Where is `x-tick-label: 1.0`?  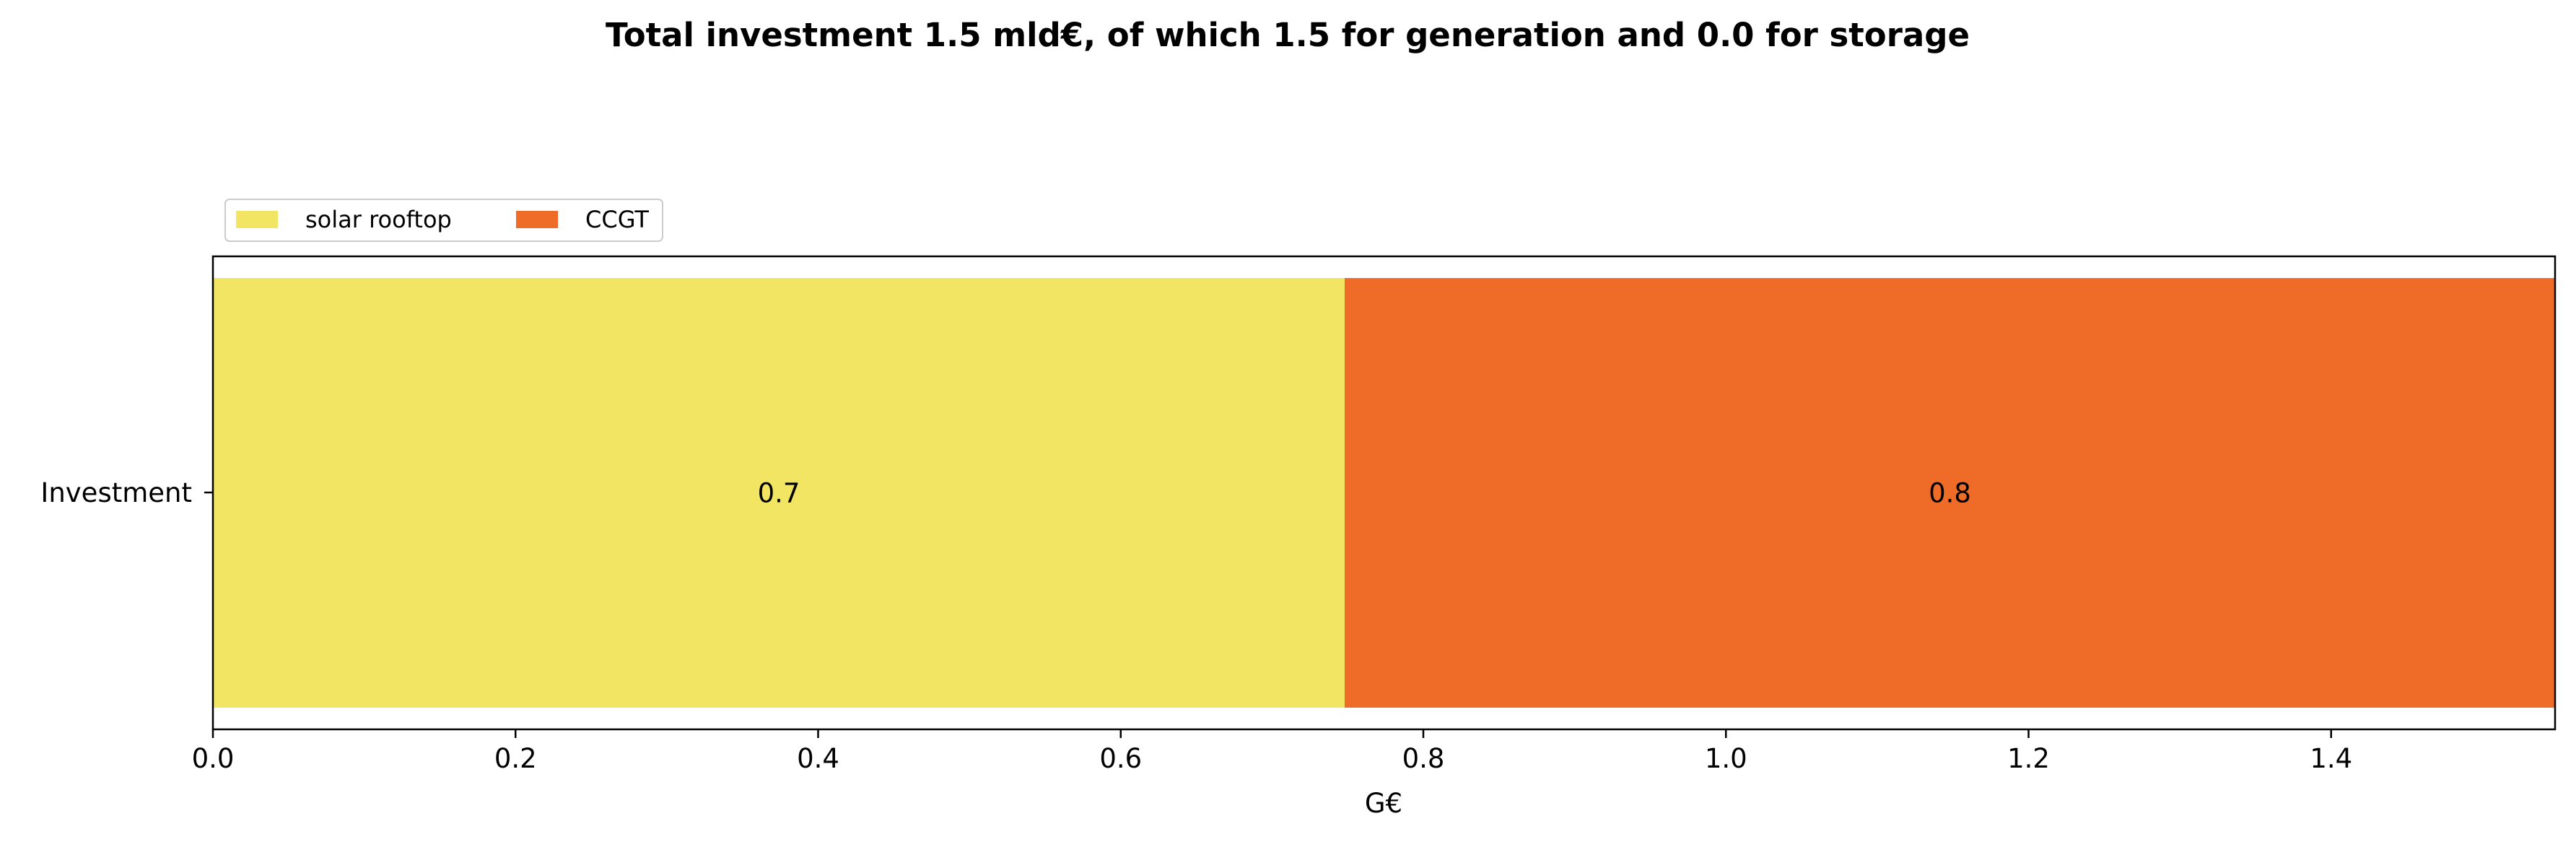 x-tick-label: 1.0 is located at coordinates (1726, 758).